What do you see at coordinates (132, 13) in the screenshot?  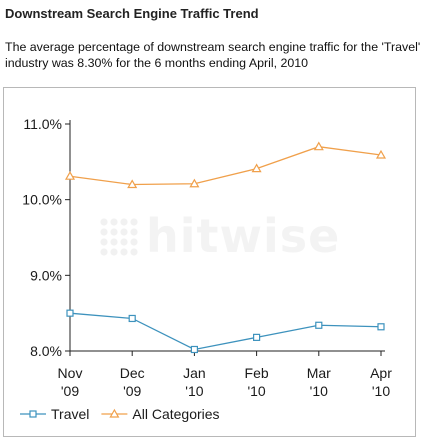 I see `chart-title: Downstream Search Engine Traffic Trend` at bounding box center [132, 13].